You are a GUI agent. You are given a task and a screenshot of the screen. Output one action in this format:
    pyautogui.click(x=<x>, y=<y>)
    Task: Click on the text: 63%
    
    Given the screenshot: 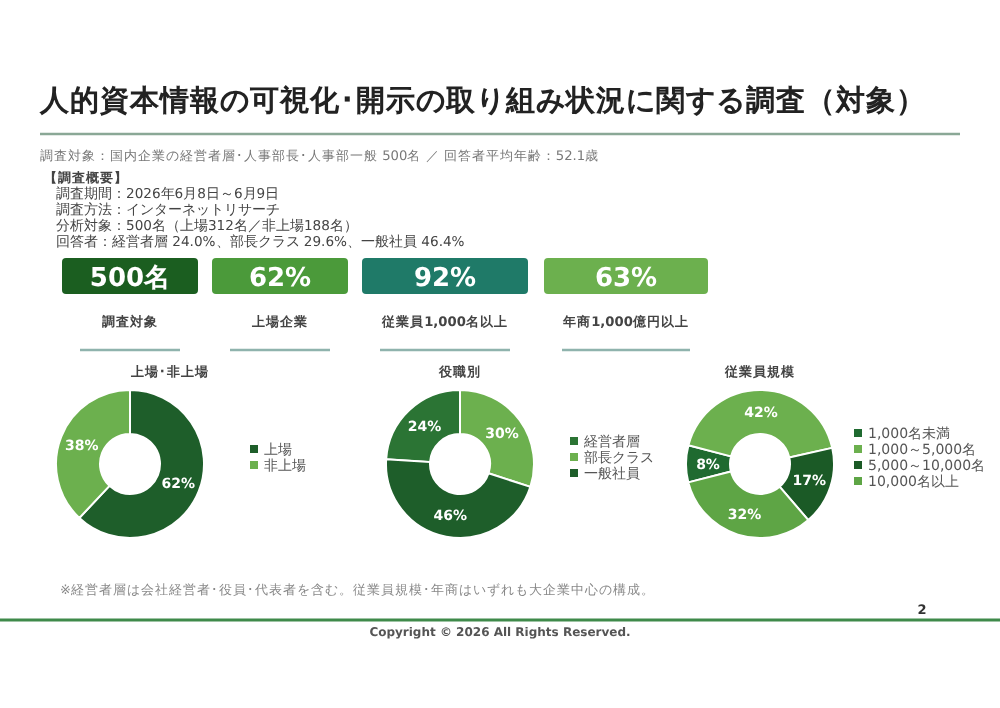 What is the action you would take?
    pyautogui.click(x=626, y=279)
    